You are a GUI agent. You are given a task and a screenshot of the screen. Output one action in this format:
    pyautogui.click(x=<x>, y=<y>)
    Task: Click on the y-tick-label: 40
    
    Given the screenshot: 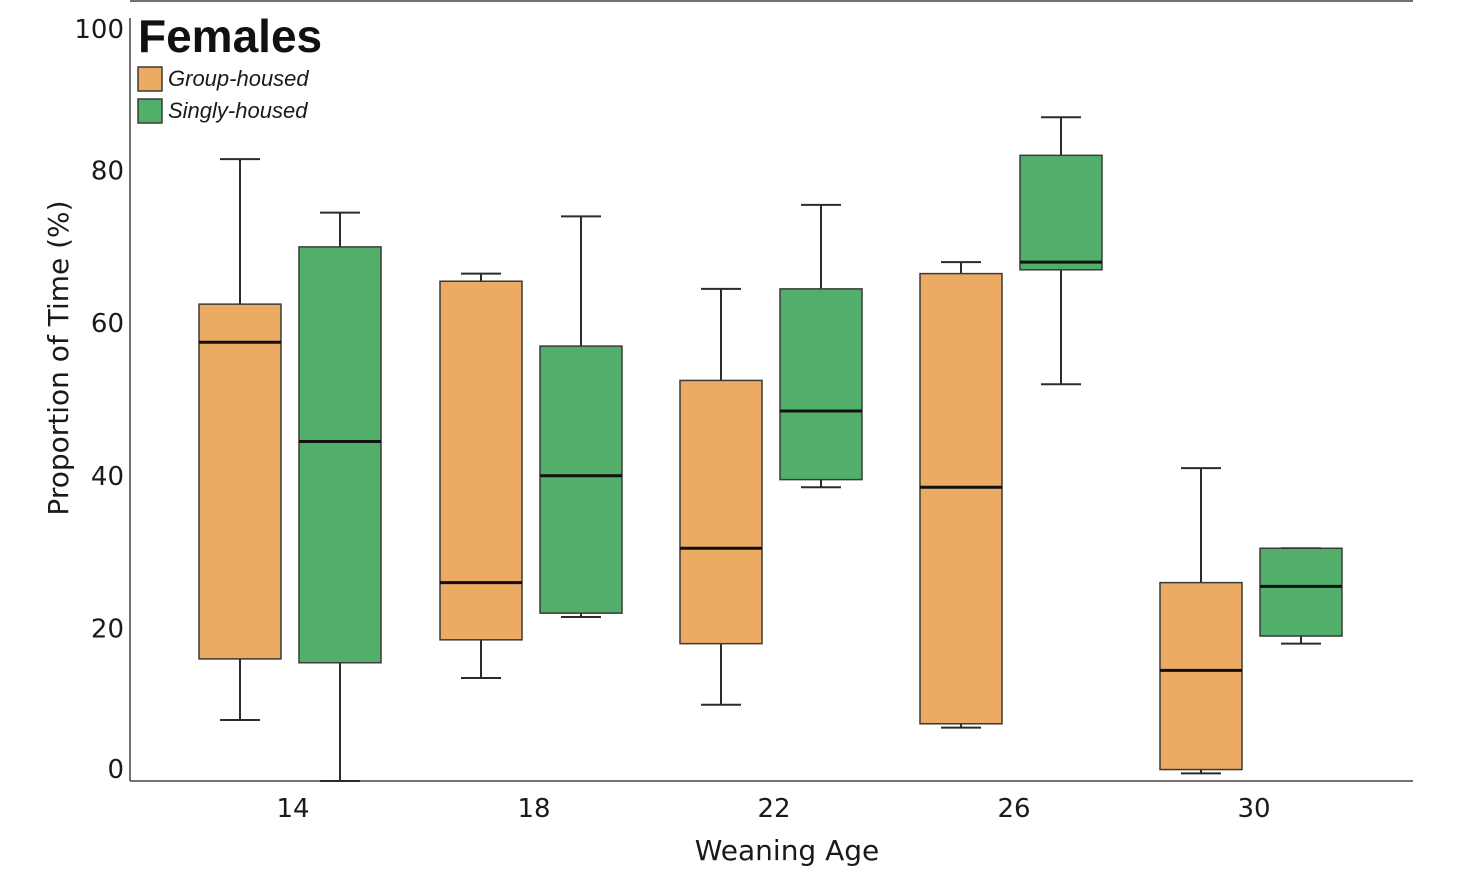 What is the action you would take?
    pyautogui.click(x=107, y=477)
    